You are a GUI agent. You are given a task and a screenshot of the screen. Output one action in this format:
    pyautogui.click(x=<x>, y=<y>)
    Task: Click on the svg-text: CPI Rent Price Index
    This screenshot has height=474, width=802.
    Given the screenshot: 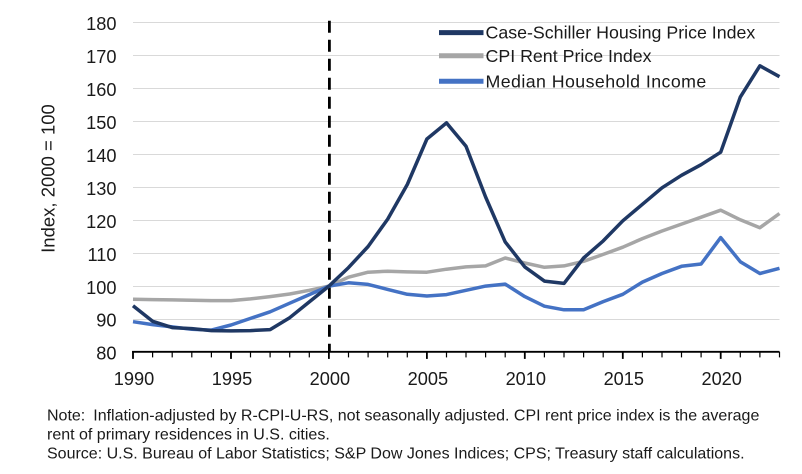 What is the action you would take?
    pyautogui.click(x=569, y=56)
    